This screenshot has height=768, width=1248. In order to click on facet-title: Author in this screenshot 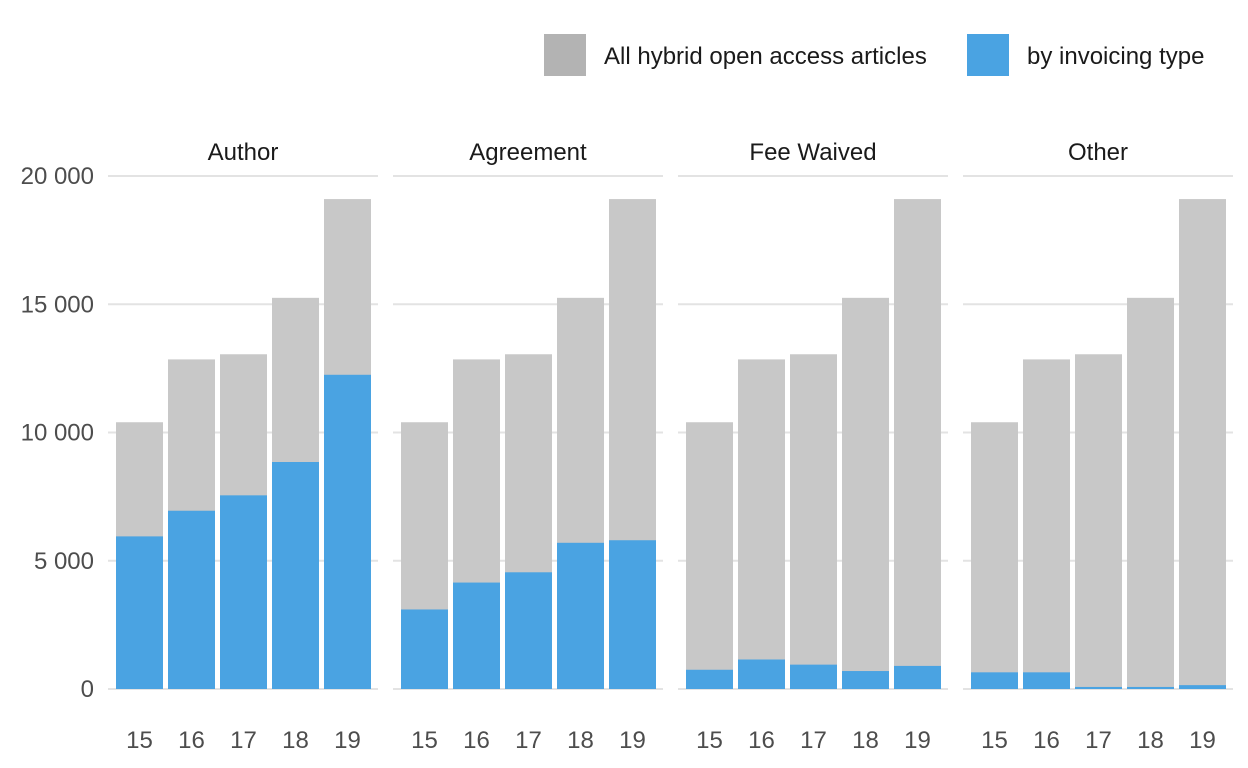, I will do `click(243, 152)`.